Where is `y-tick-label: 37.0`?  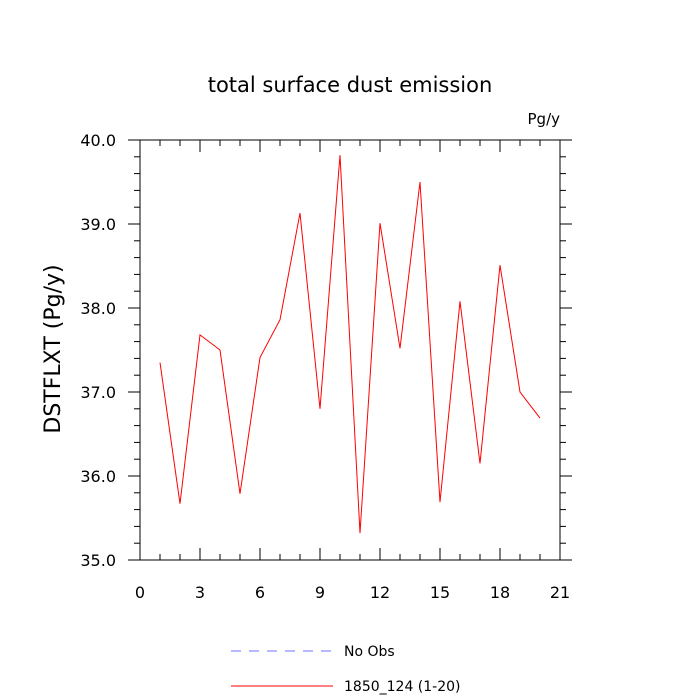 y-tick-label: 37.0 is located at coordinates (98, 392).